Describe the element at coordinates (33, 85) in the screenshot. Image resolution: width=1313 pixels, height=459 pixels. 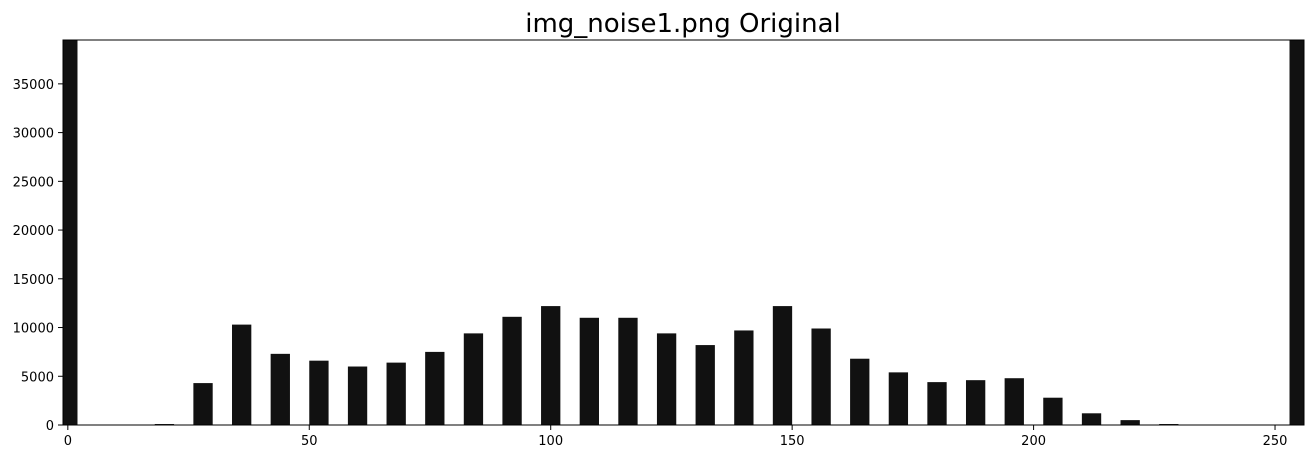
I see `y-tick-label: 35000` at that location.